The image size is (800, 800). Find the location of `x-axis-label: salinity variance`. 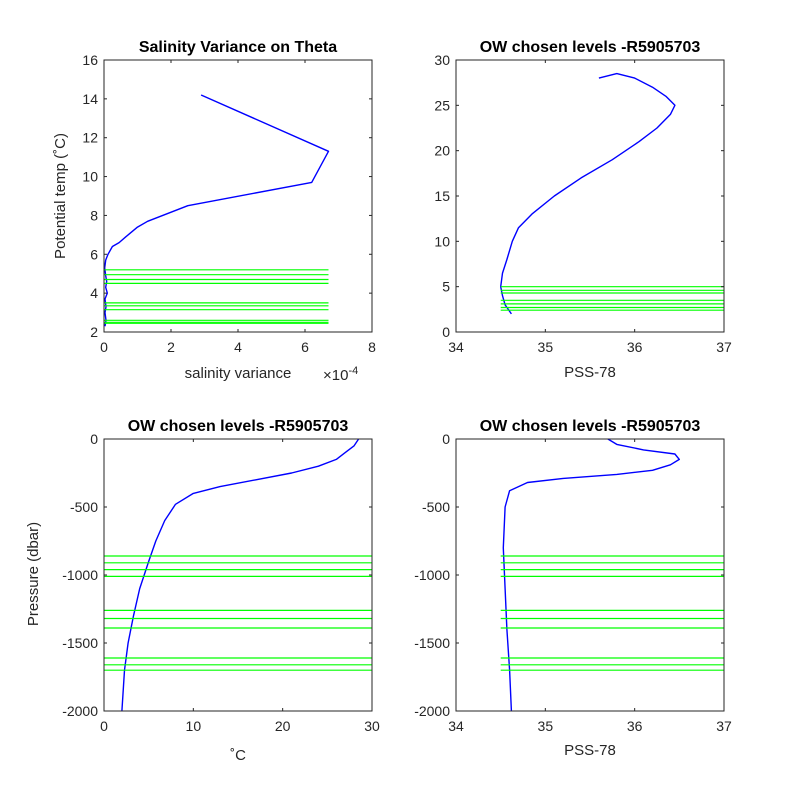

x-axis-label: salinity variance is located at coordinates (238, 373).